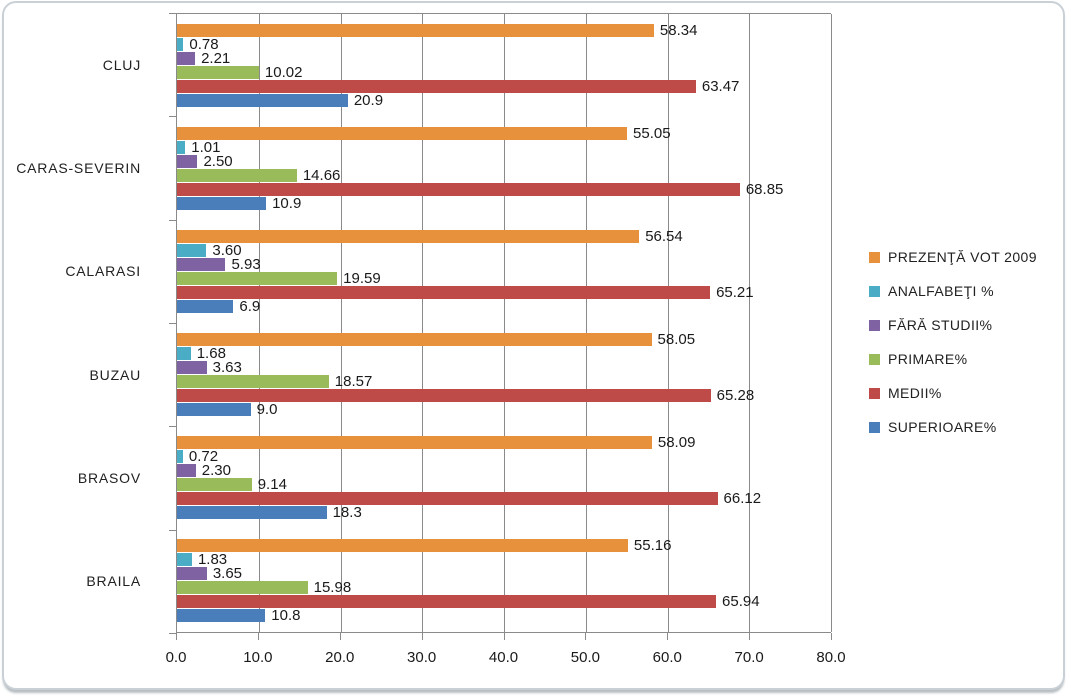 This screenshot has height=700, width=1071. I want to click on bar-row: 18.3, so click(504, 512).